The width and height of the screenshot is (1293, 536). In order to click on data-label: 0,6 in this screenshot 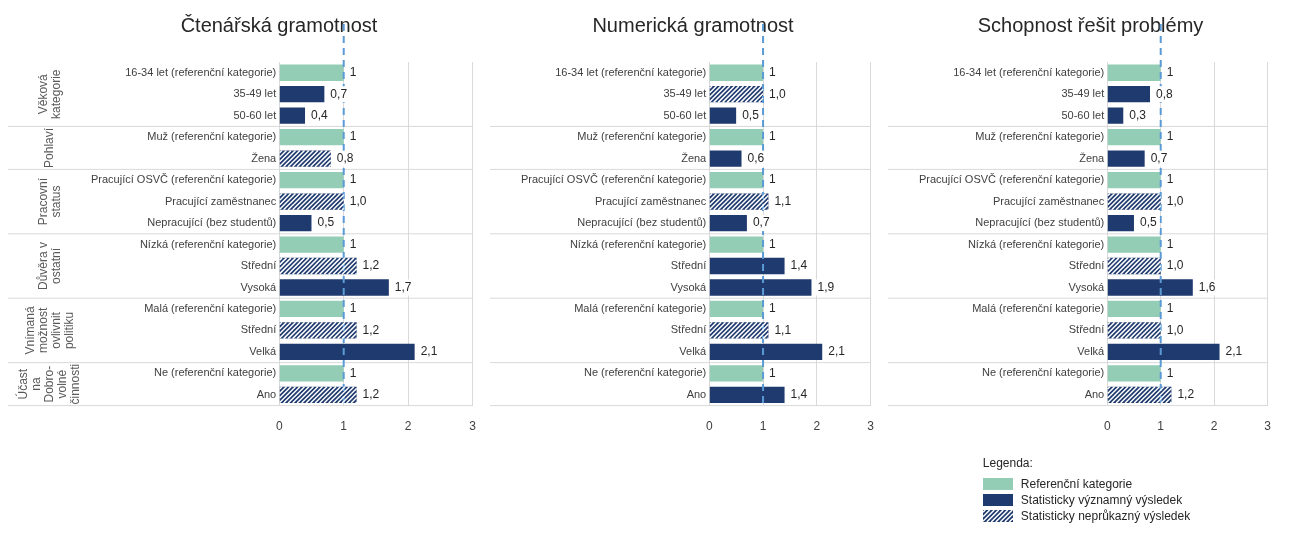, I will do `click(756, 157)`.